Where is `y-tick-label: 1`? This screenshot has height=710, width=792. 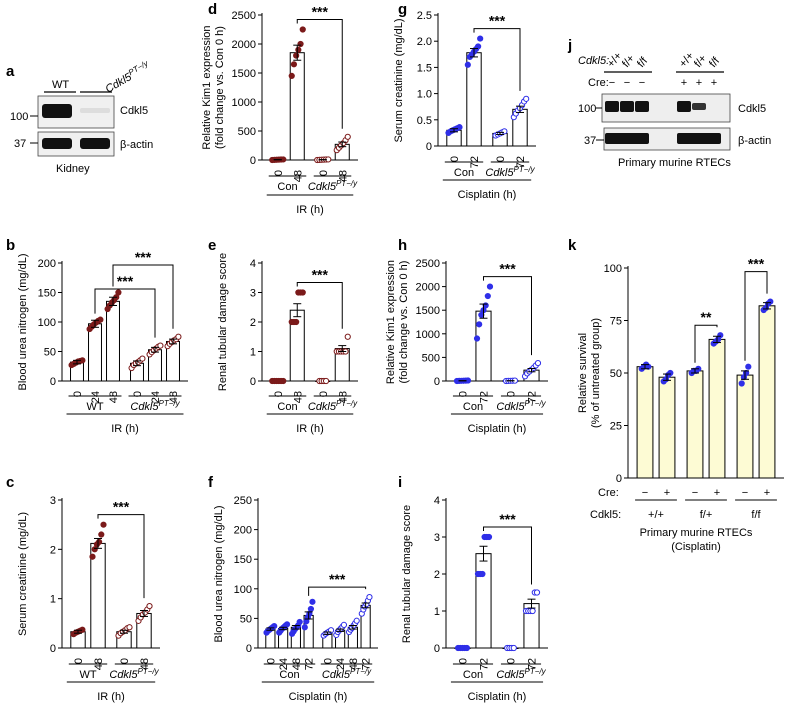
y-tick-label: 1 is located at coordinates (437, 612).